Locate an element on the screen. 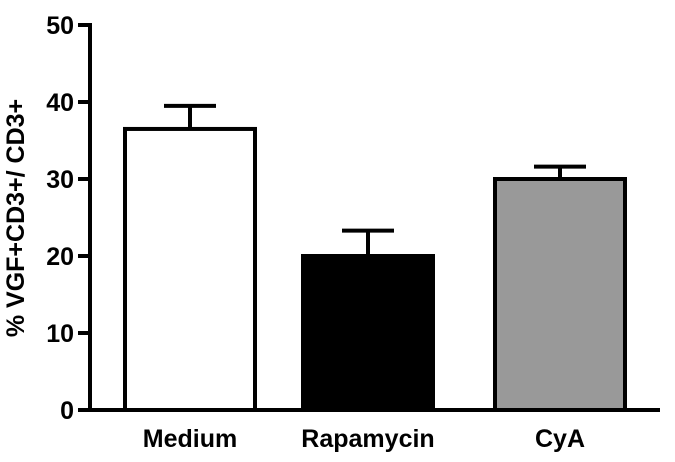  y-tick-label: 30 is located at coordinates (60, 180).